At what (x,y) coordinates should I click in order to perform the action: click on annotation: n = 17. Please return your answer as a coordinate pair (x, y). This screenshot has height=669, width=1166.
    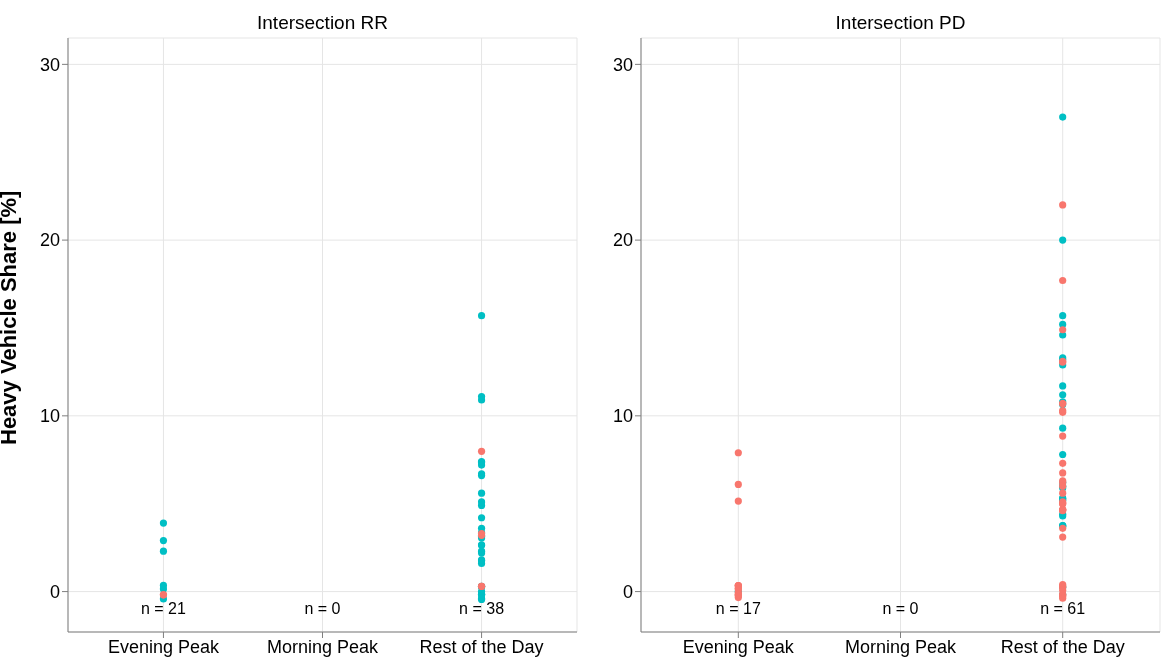
    Looking at the image, I should click on (738, 609).